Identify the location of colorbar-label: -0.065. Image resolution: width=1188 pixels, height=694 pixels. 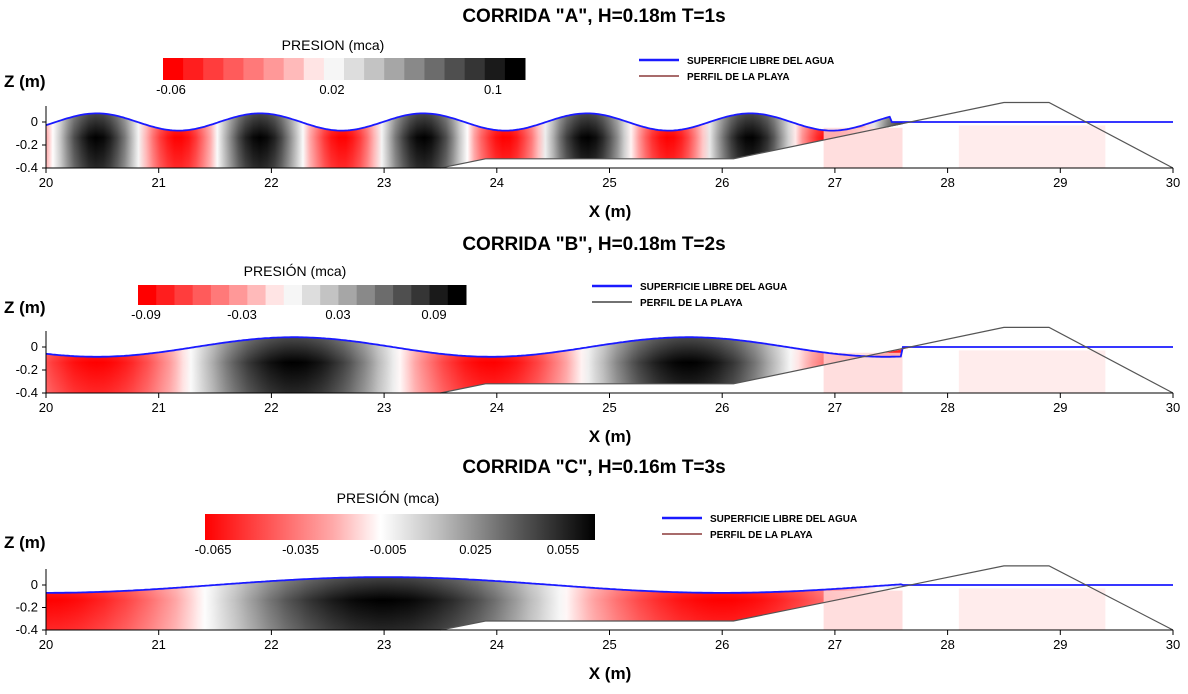
(213, 549).